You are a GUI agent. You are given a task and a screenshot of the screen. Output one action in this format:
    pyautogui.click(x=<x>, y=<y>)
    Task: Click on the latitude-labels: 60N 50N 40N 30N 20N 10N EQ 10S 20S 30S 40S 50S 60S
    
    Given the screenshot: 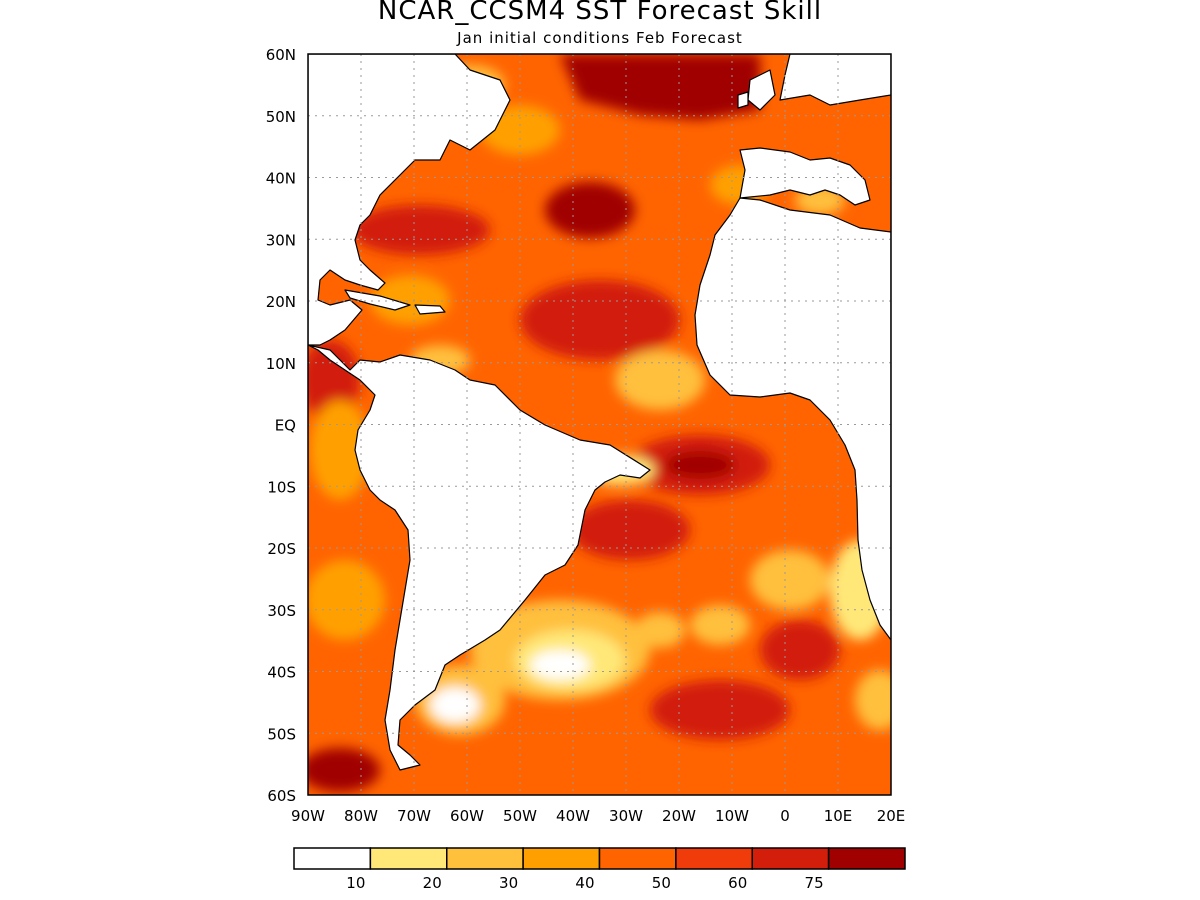 What is the action you would take?
    pyautogui.click(x=281, y=425)
    